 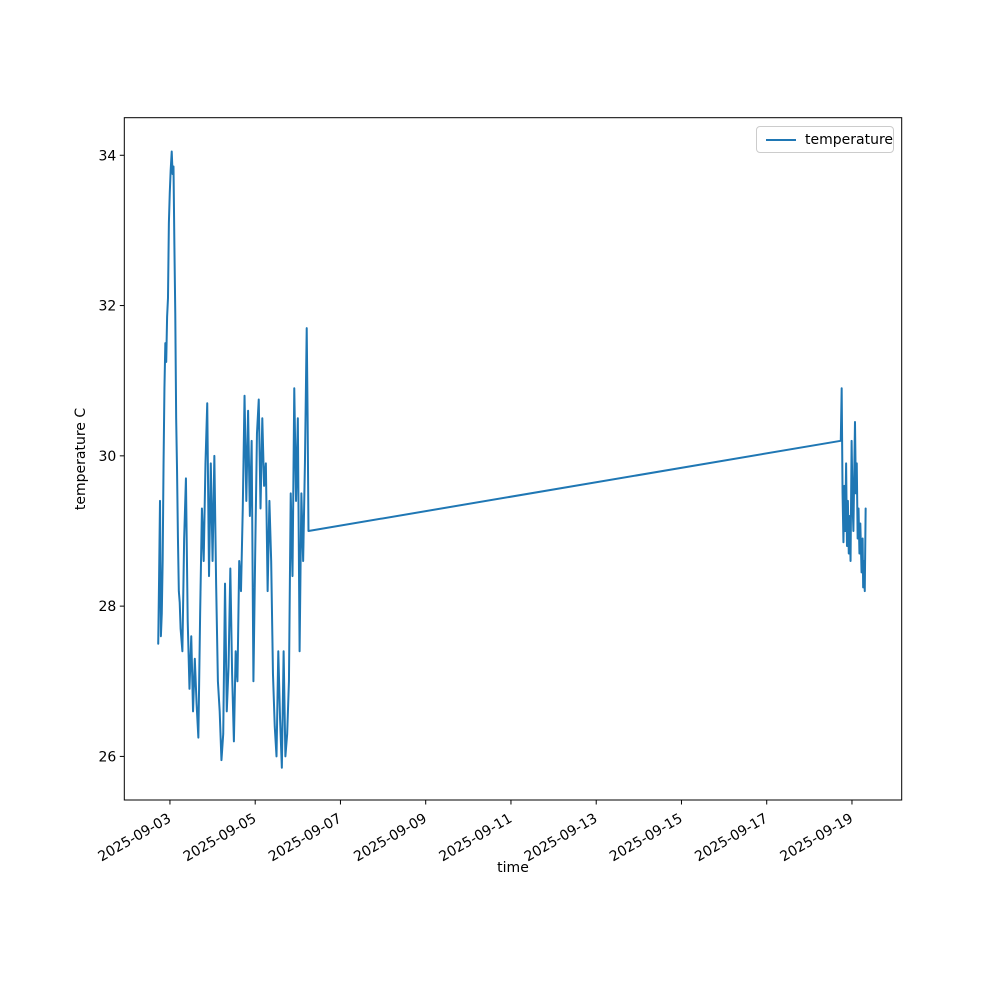 What do you see at coordinates (781, 139) in the screenshot?
I see `legend-line-sample` at bounding box center [781, 139].